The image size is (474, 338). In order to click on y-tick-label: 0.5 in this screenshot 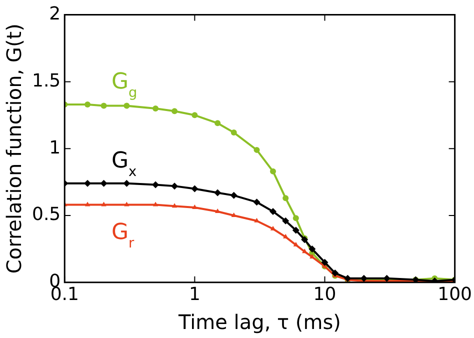, I will do `click(46, 215)`.